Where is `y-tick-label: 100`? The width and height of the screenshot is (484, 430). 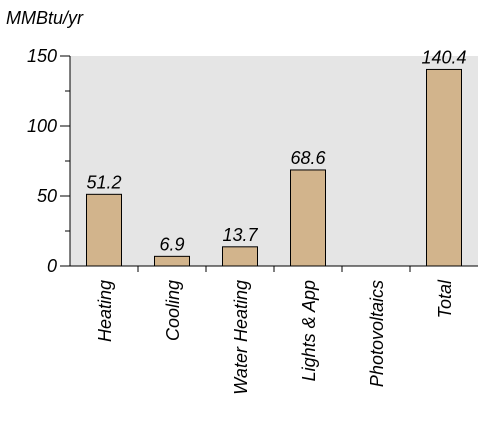
y-tick-label: 100 is located at coordinates (42, 126).